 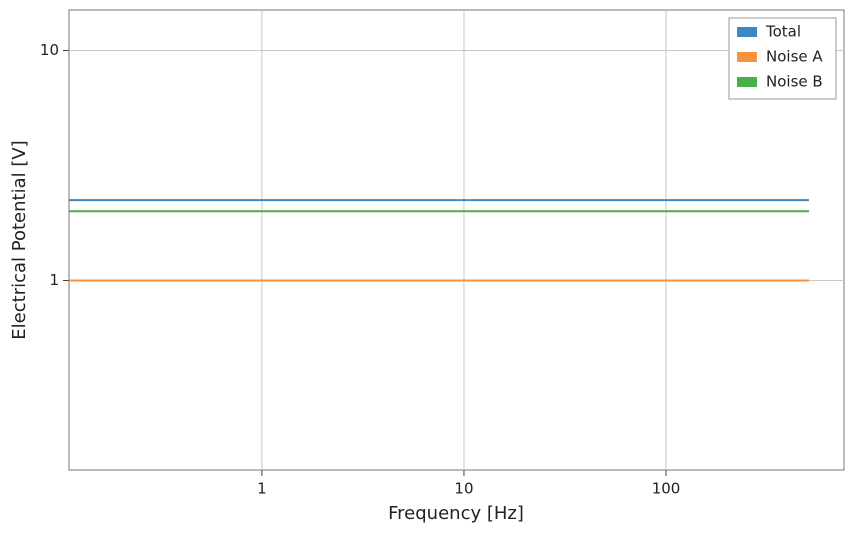 I want to click on x-tick-label: 100, so click(x=666, y=489).